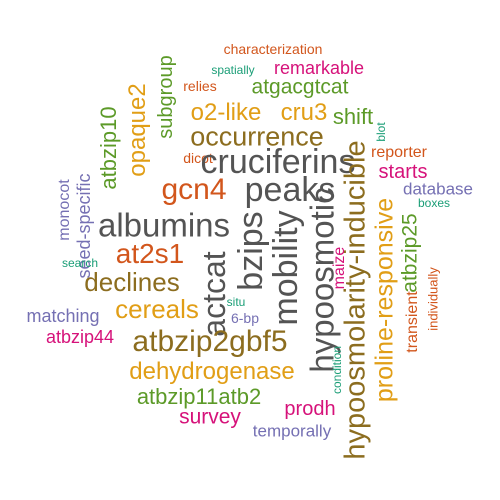 Image resolution: width=500 pixels, height=500 pixels. I want to click on word-actcat: actcat, so click(214, 294).